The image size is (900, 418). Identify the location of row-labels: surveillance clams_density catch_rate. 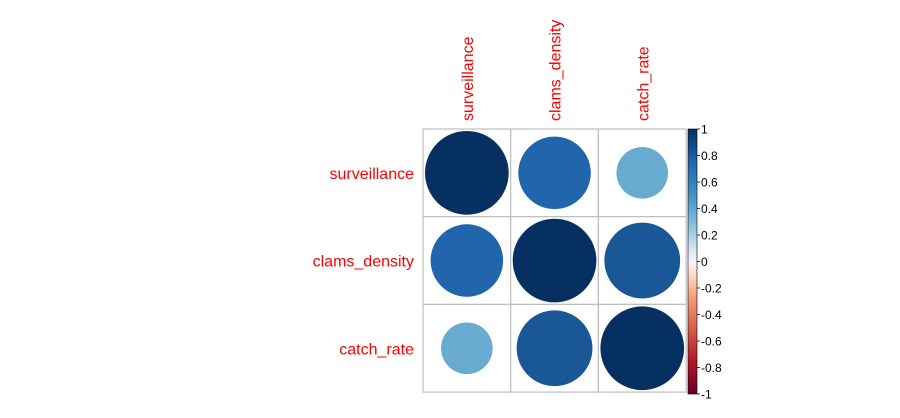
(363, 262).